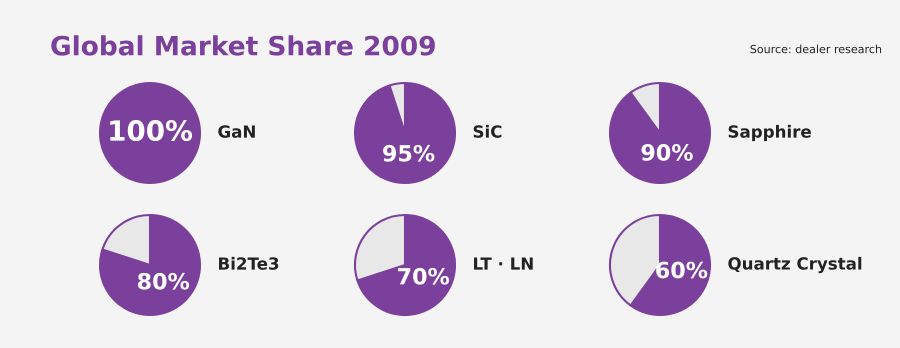  I want to click on text: Bi2Te3, so click(248, 263).